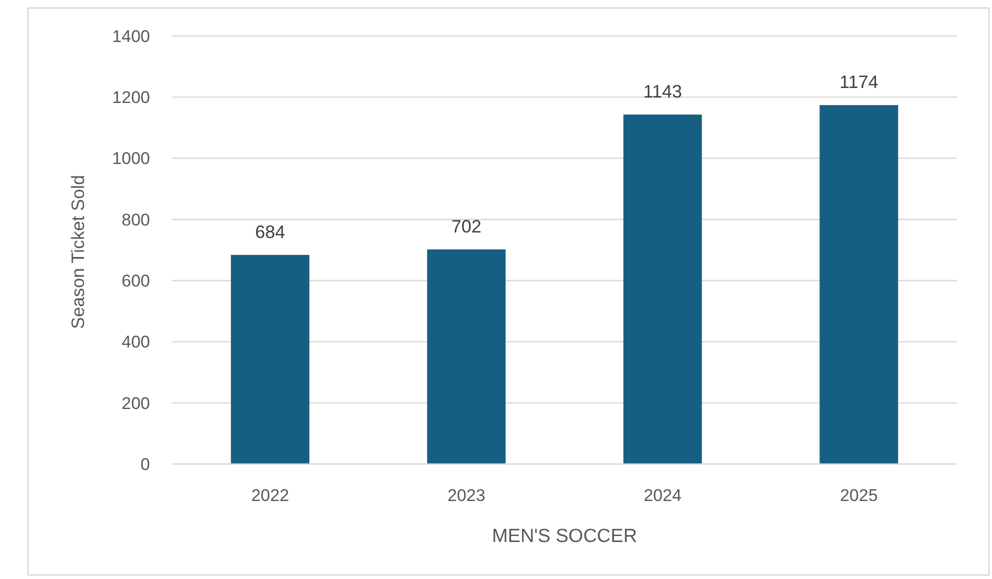 The width and height of the screenshot is (992, 579). I want to click on data-label: 684, so click(270, 232).